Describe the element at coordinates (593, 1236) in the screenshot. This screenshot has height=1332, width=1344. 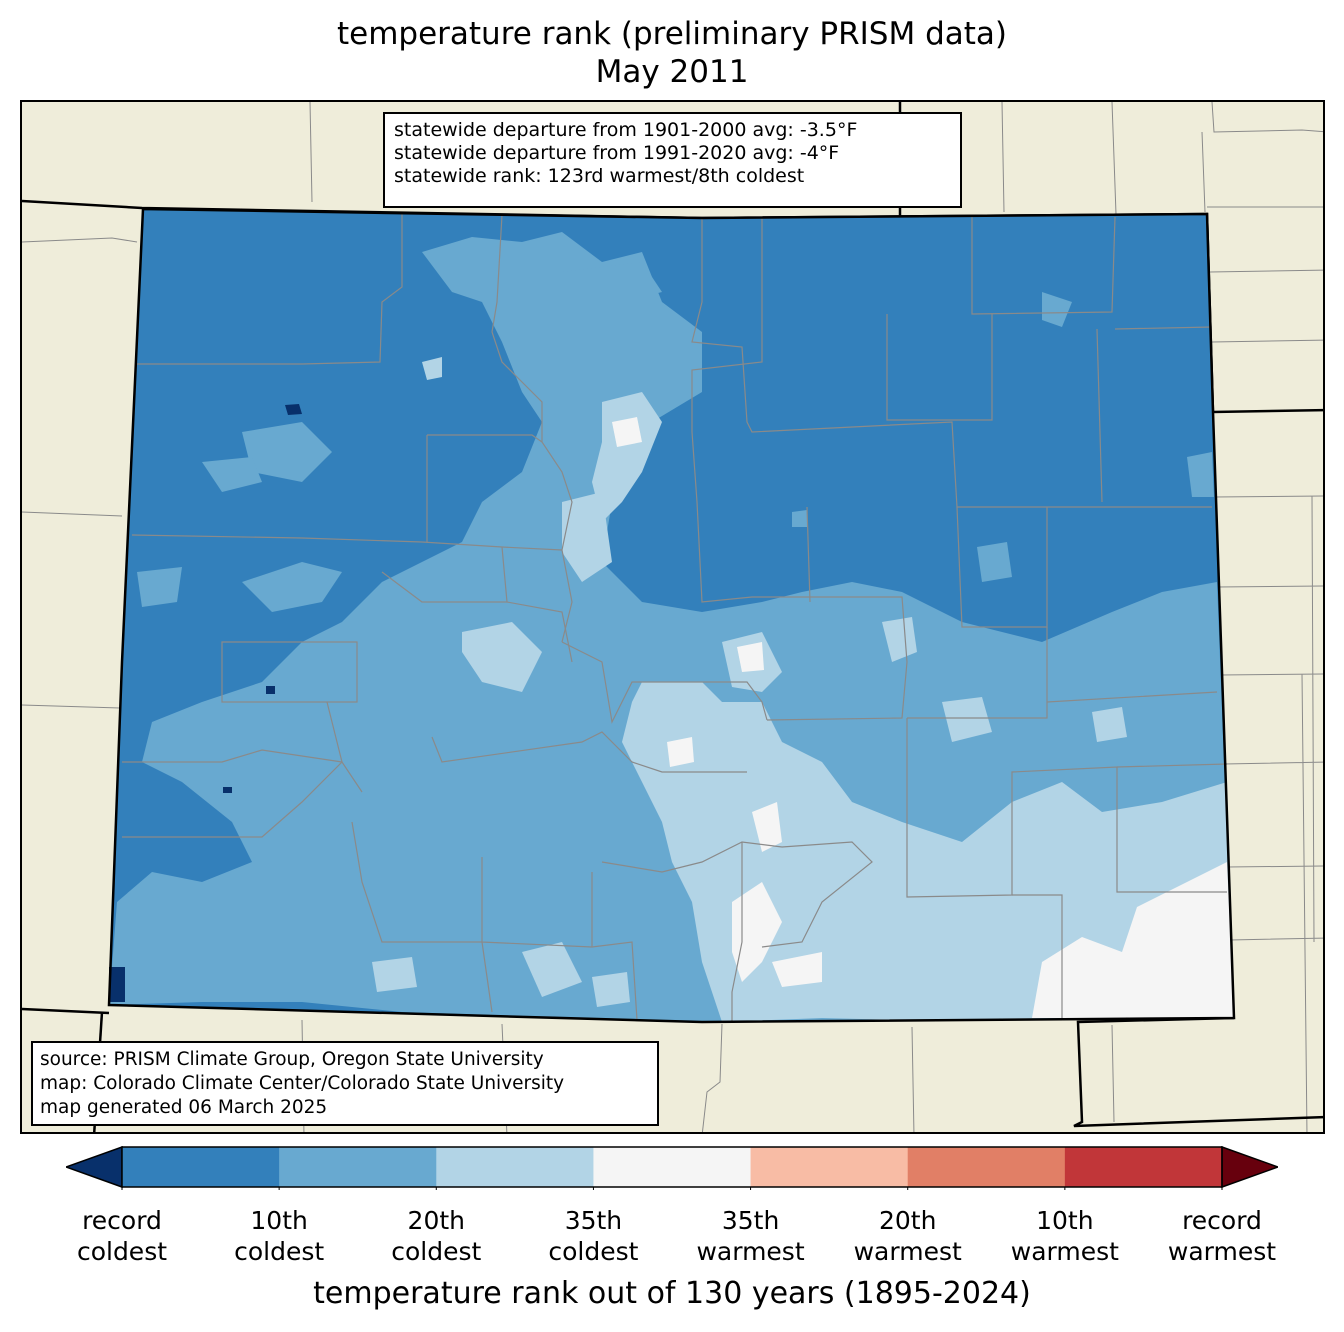
I see `colorbar-tick-label-4: 35th coldest` at that location.